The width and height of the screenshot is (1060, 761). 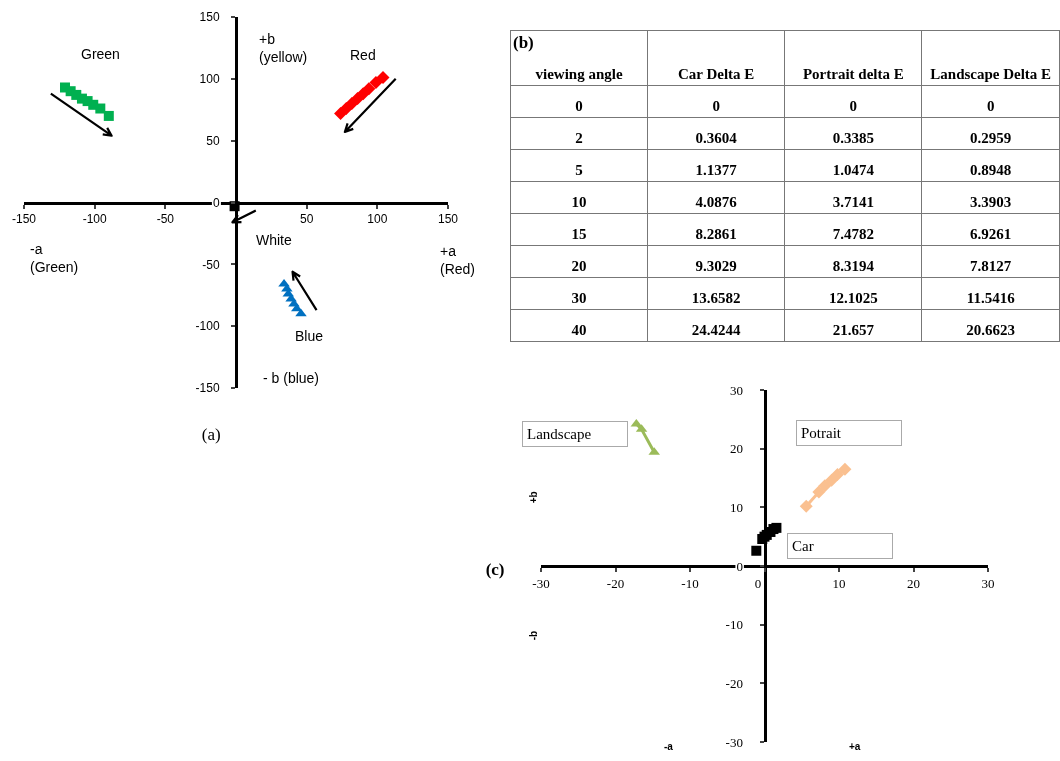 What do you see at coordinates (213, 140) in the screenshot?
I see `y-tick-label: 50` at bounding box center [213, 140].